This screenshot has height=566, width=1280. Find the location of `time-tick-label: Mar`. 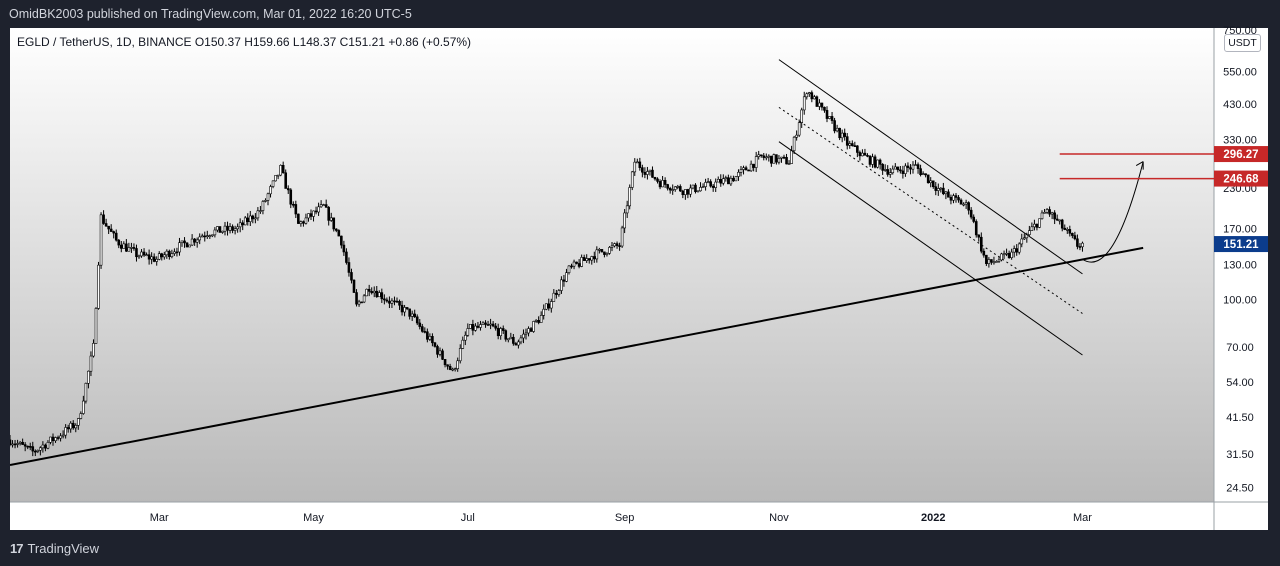

time-tick-label: Mar is located at coordinates (1082, 518).